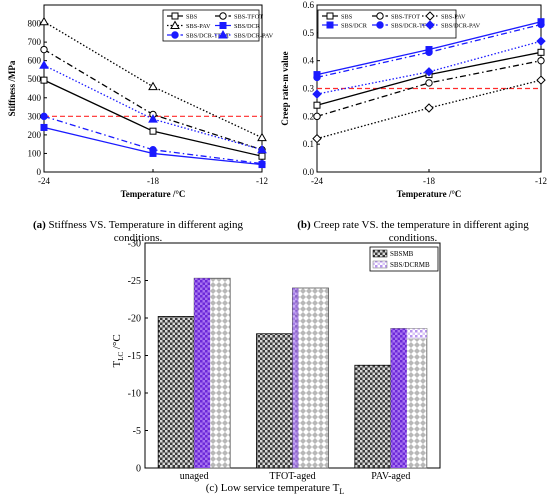 Image resolution: width=550 pixels, height=499 pixels. What do you see at coordinates (137, 431) in the screenshot?
I see `y-tick-label: -5` at bounding box center [137, 431].